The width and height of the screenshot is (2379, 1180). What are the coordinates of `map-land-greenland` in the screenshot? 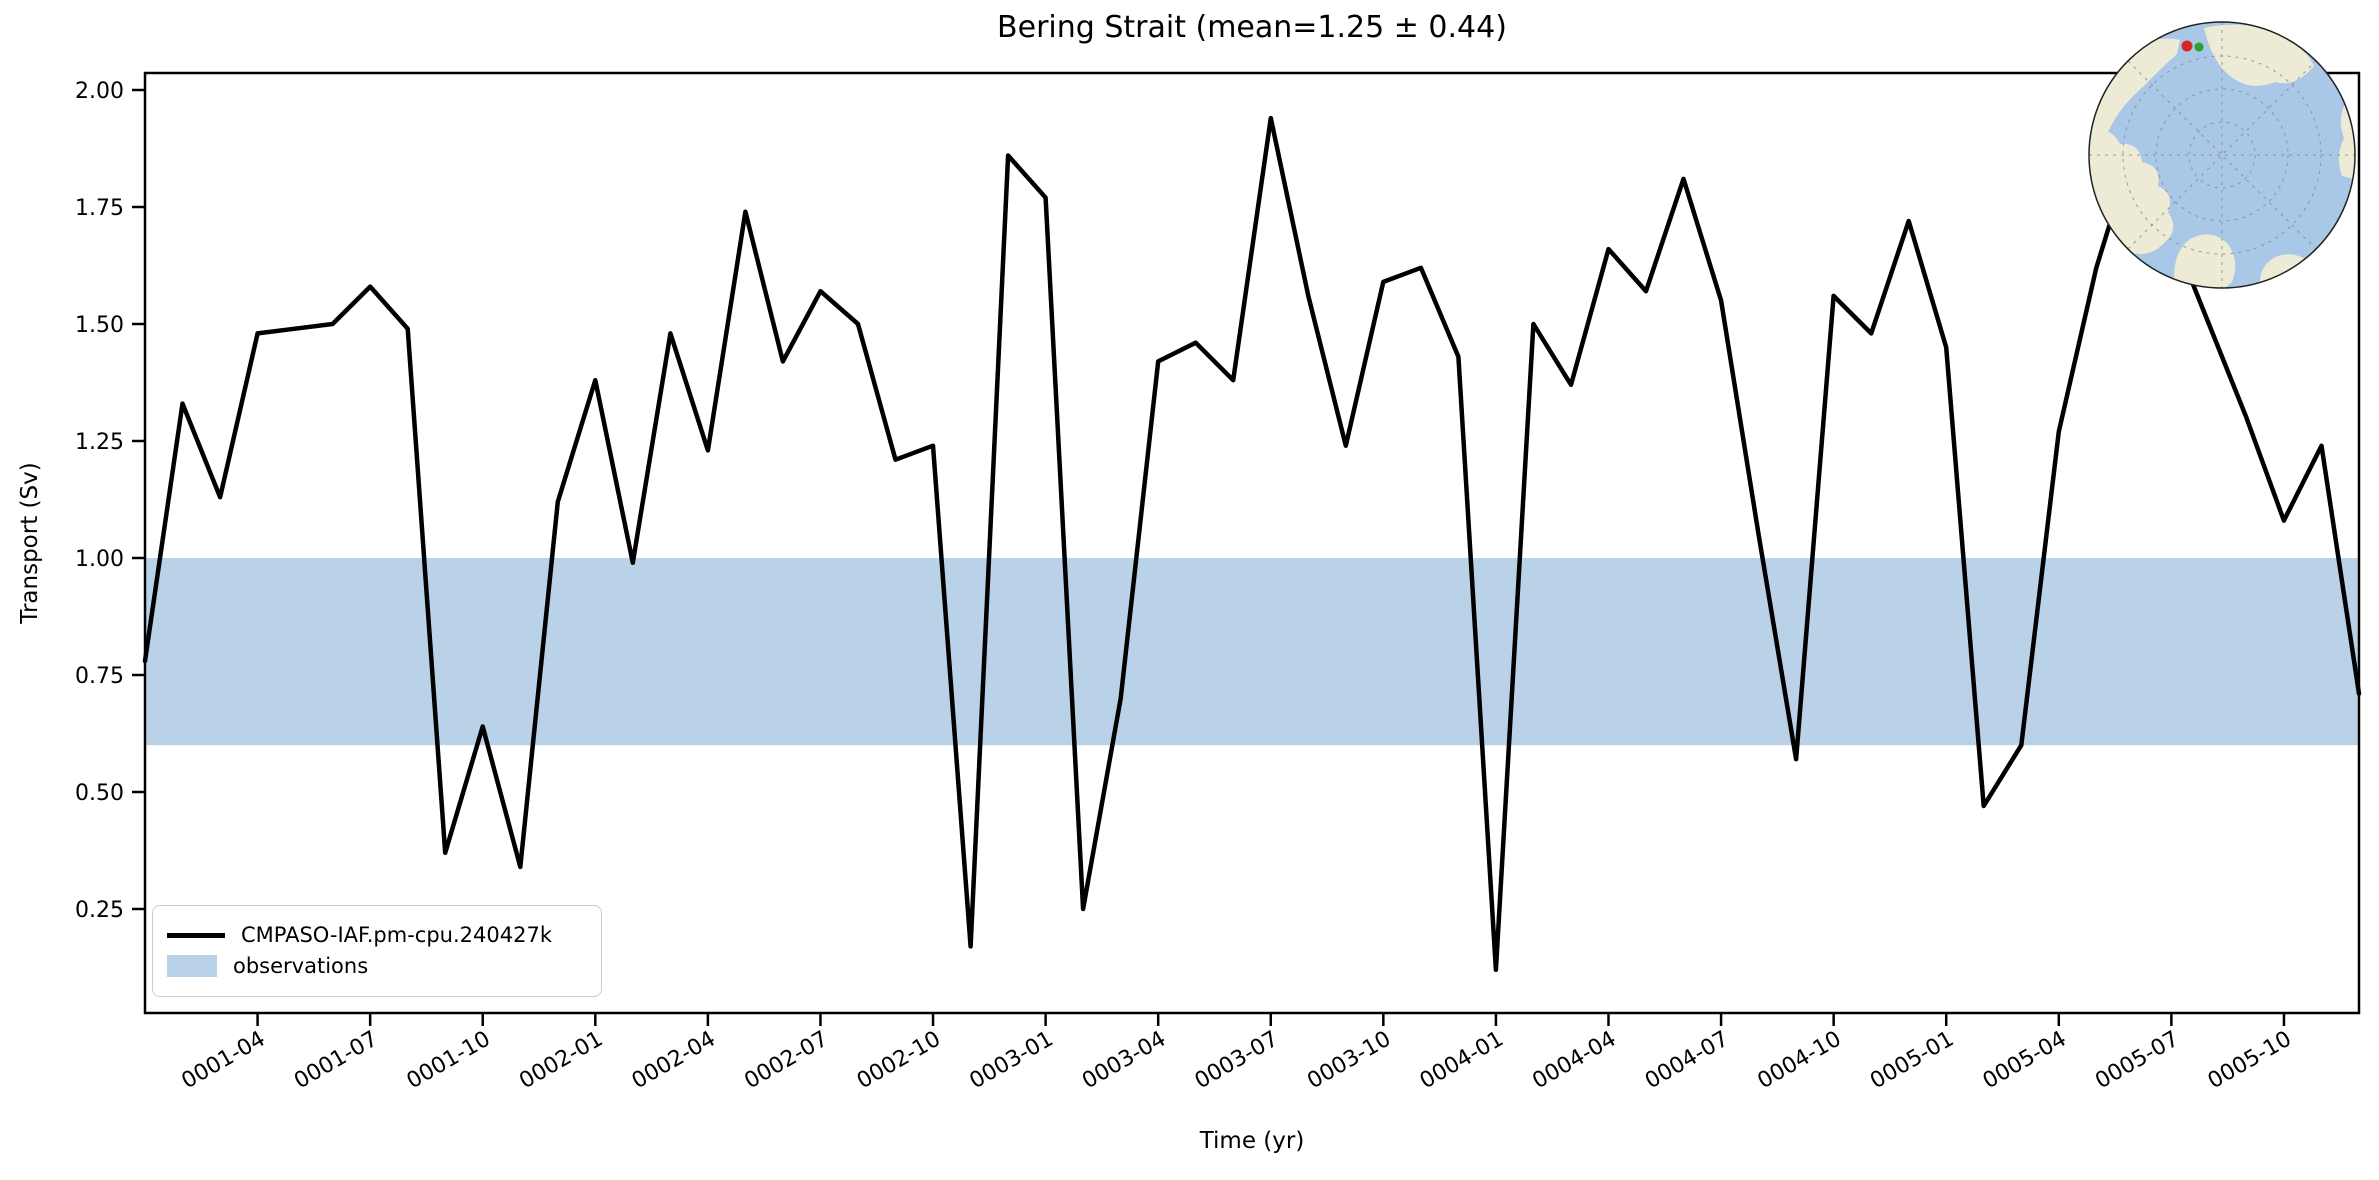 It's located at (2205, 261).